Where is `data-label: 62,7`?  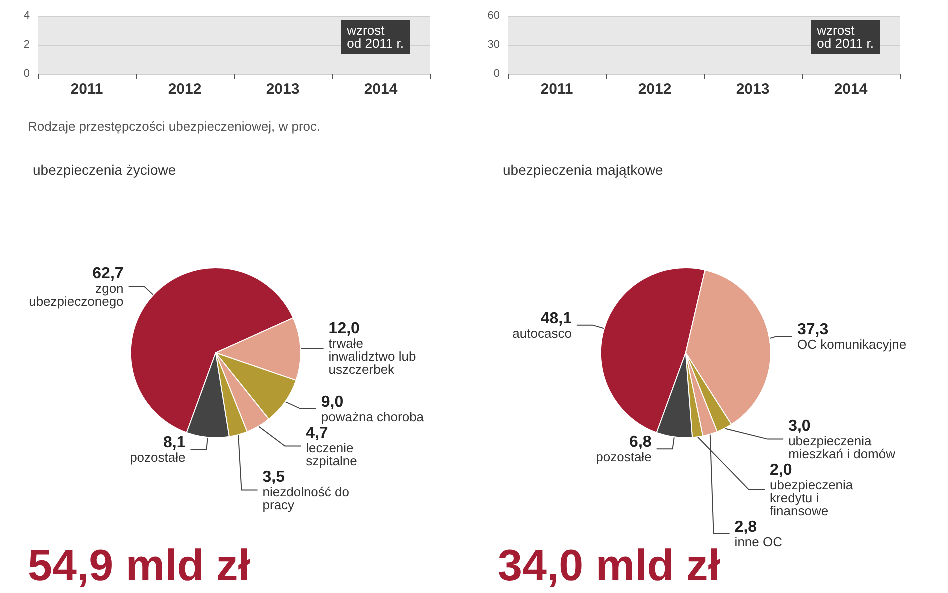
data-label: 62,7 is located at coordinates (108, 274).